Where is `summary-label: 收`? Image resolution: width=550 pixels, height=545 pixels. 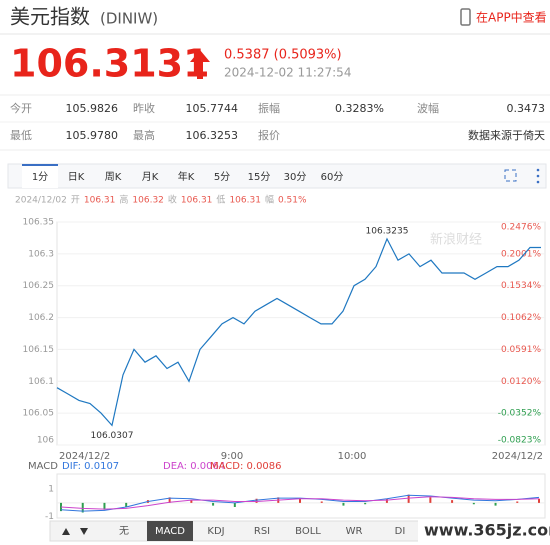 summary-label: 收 is located at coordinates (172, 200).